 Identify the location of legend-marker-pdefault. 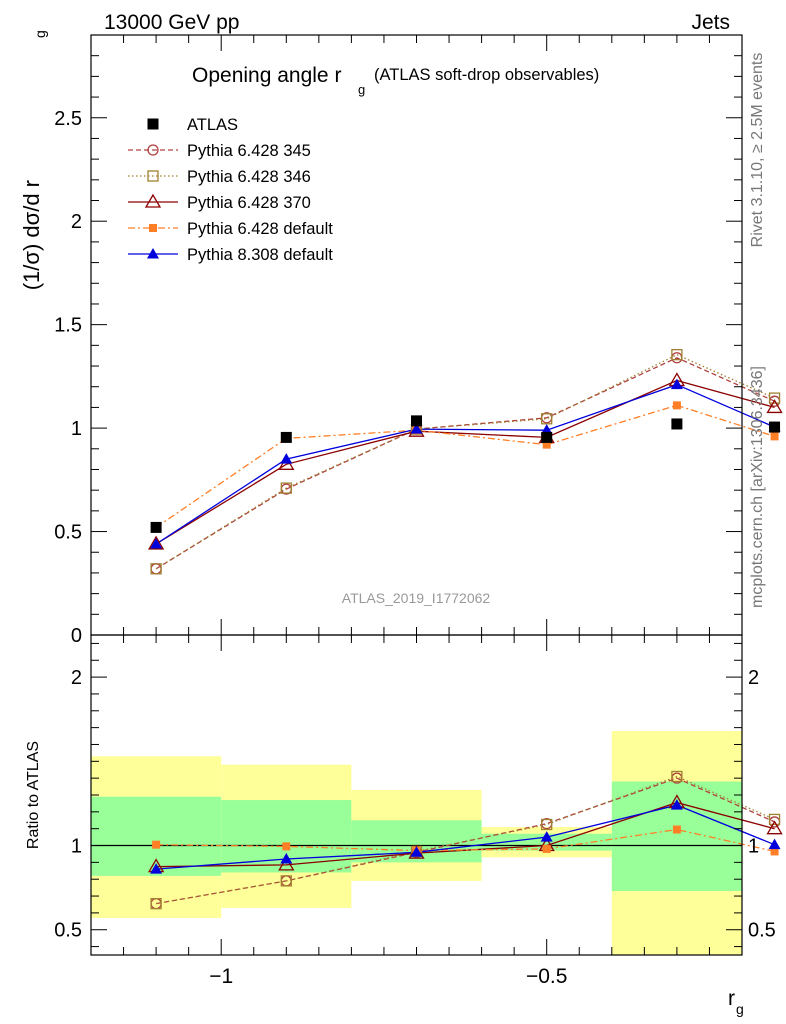
(153, 228).